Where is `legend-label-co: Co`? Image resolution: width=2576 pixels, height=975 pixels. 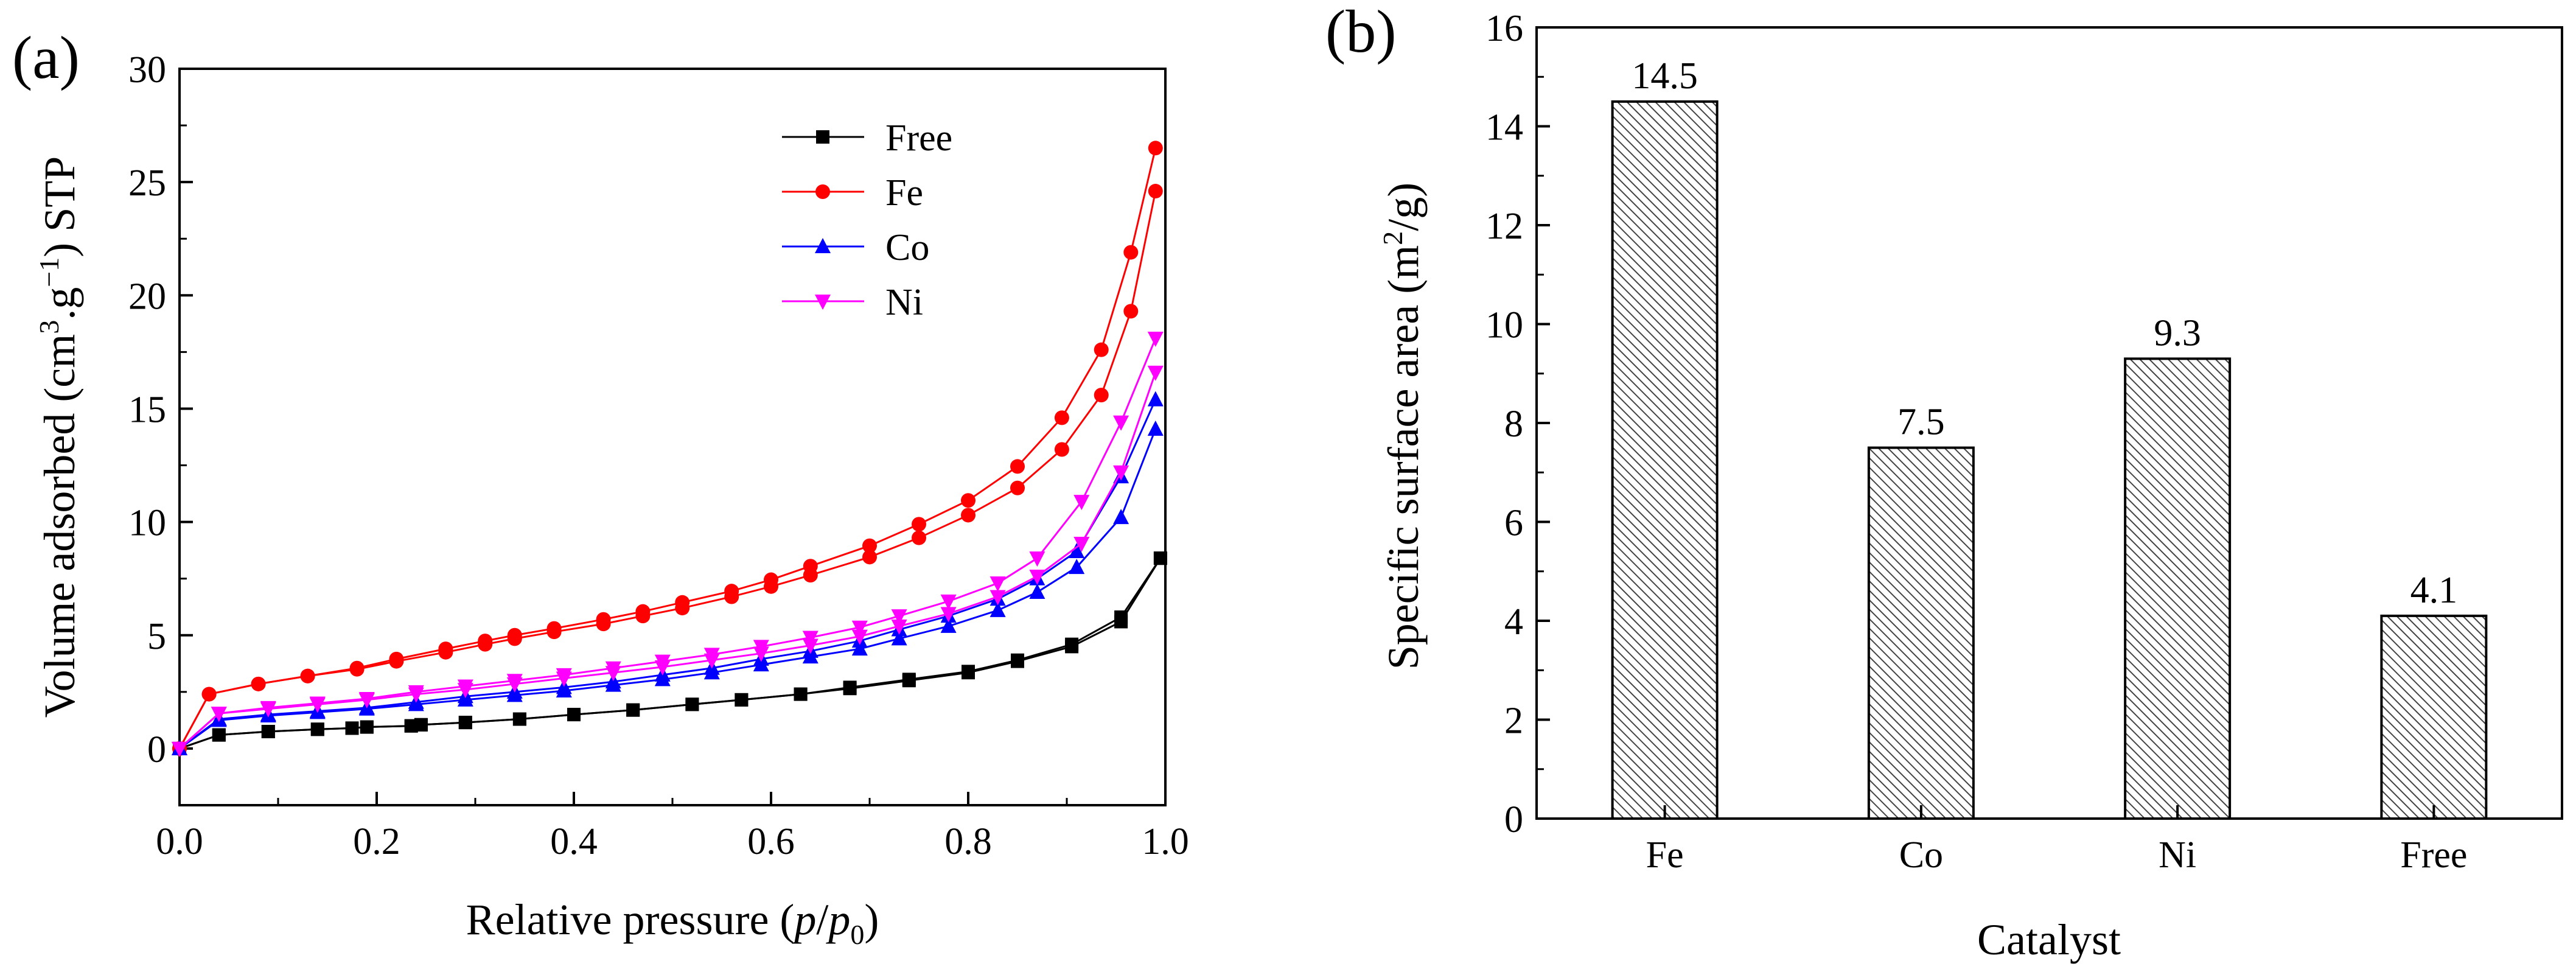
legend-label-co: Co is located at coordinates (907, 247).